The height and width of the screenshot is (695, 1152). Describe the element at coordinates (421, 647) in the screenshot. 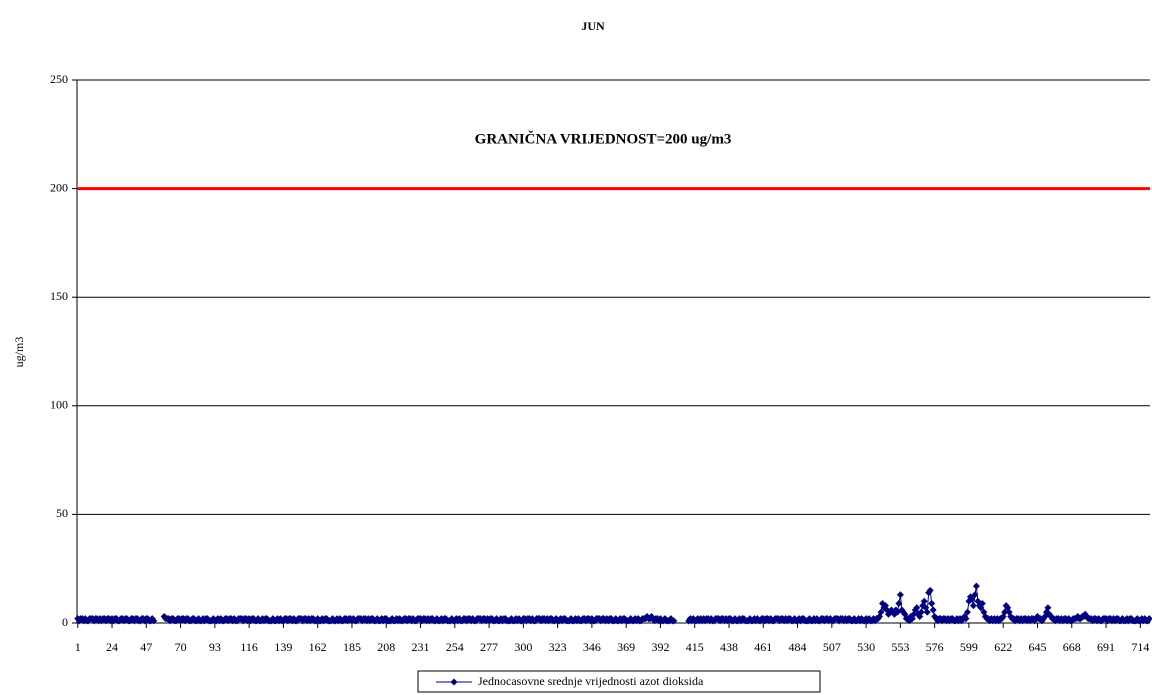

I see `x-tick-label: 231` at that location.